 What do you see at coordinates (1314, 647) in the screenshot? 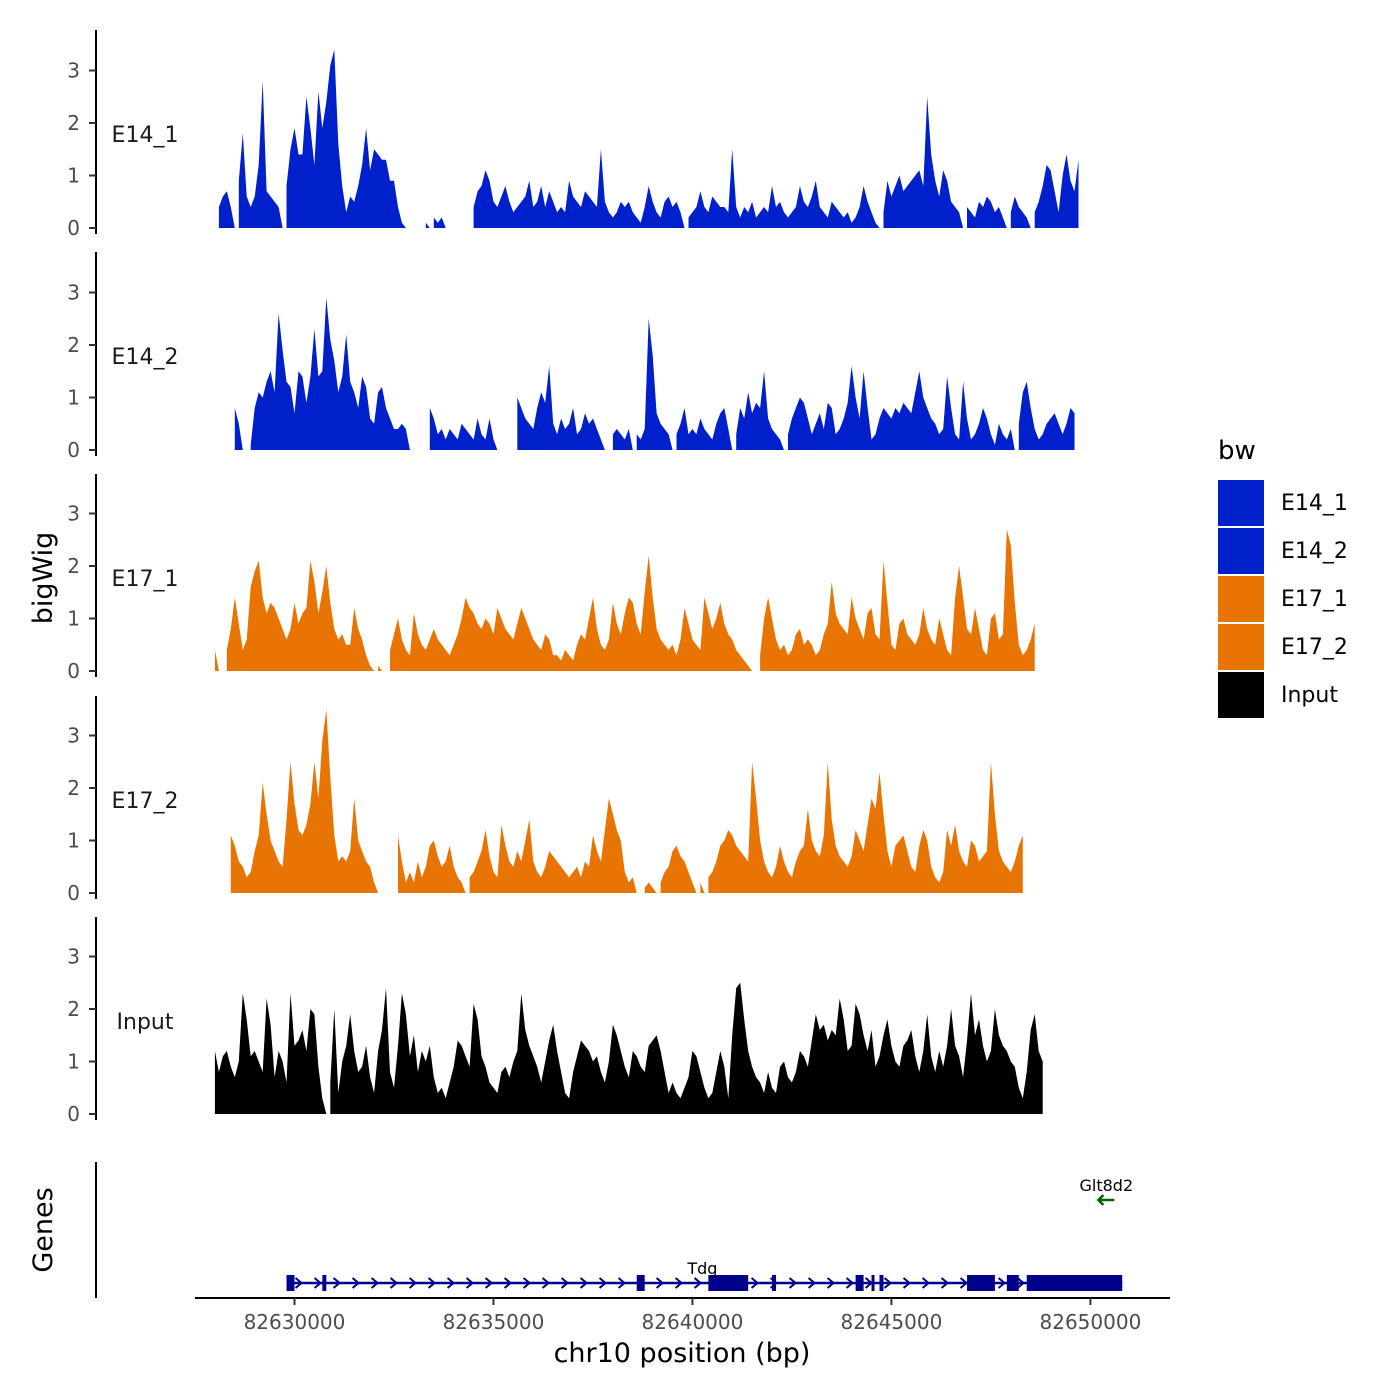
I see `legend-label: E17_2` at bounding box center [1314, 647].